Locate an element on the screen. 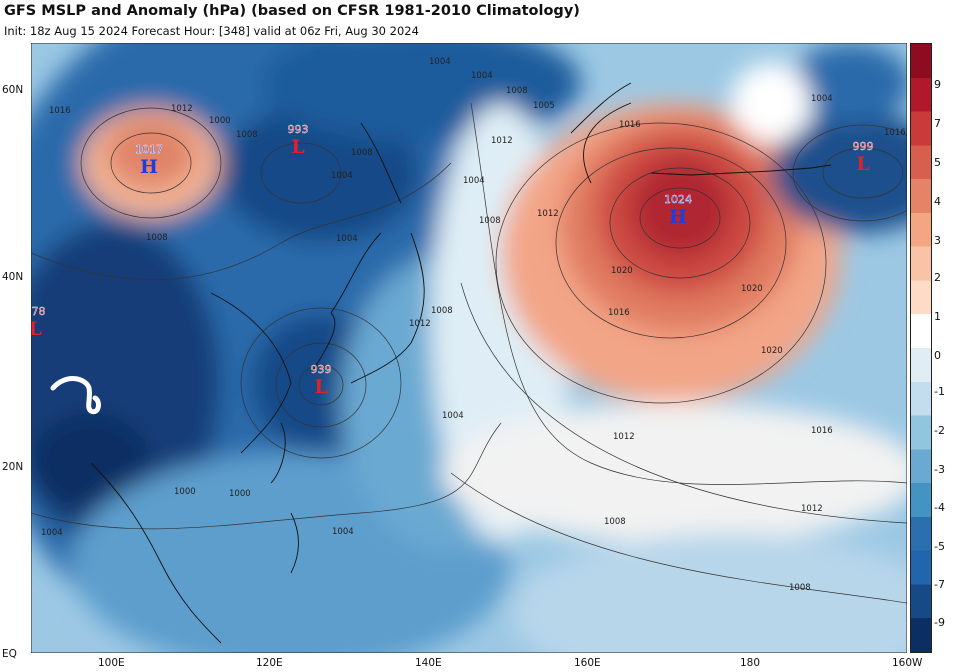 This screenshot has width=960, height=672. contour-label: 1005 is located at coordinates (544, 106).